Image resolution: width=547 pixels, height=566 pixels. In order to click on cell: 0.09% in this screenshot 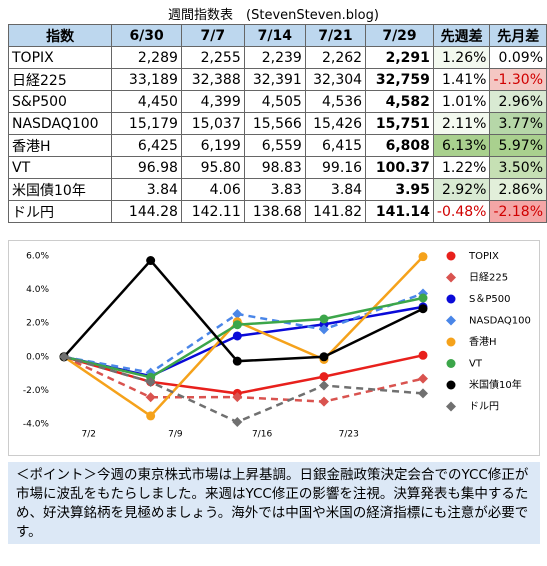, I will do `click(518, 57)`.